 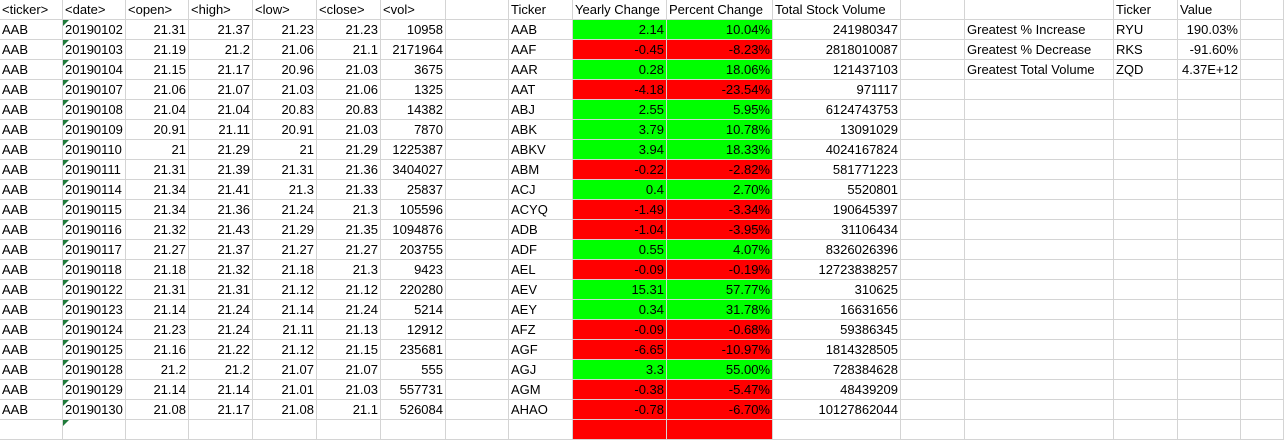 I want to click on percent-change-cell: 5.95%, so click(x=720, y=110).